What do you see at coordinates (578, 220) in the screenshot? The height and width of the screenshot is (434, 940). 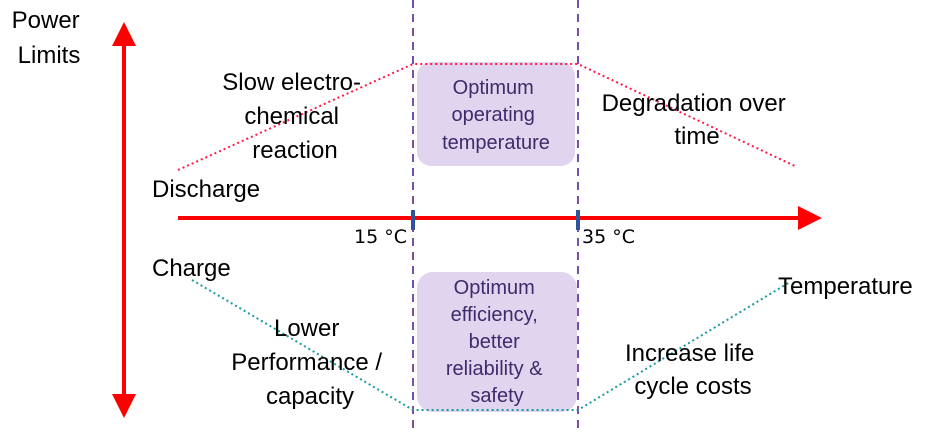 I see `tick-35c` at bounding box center [578, 220].